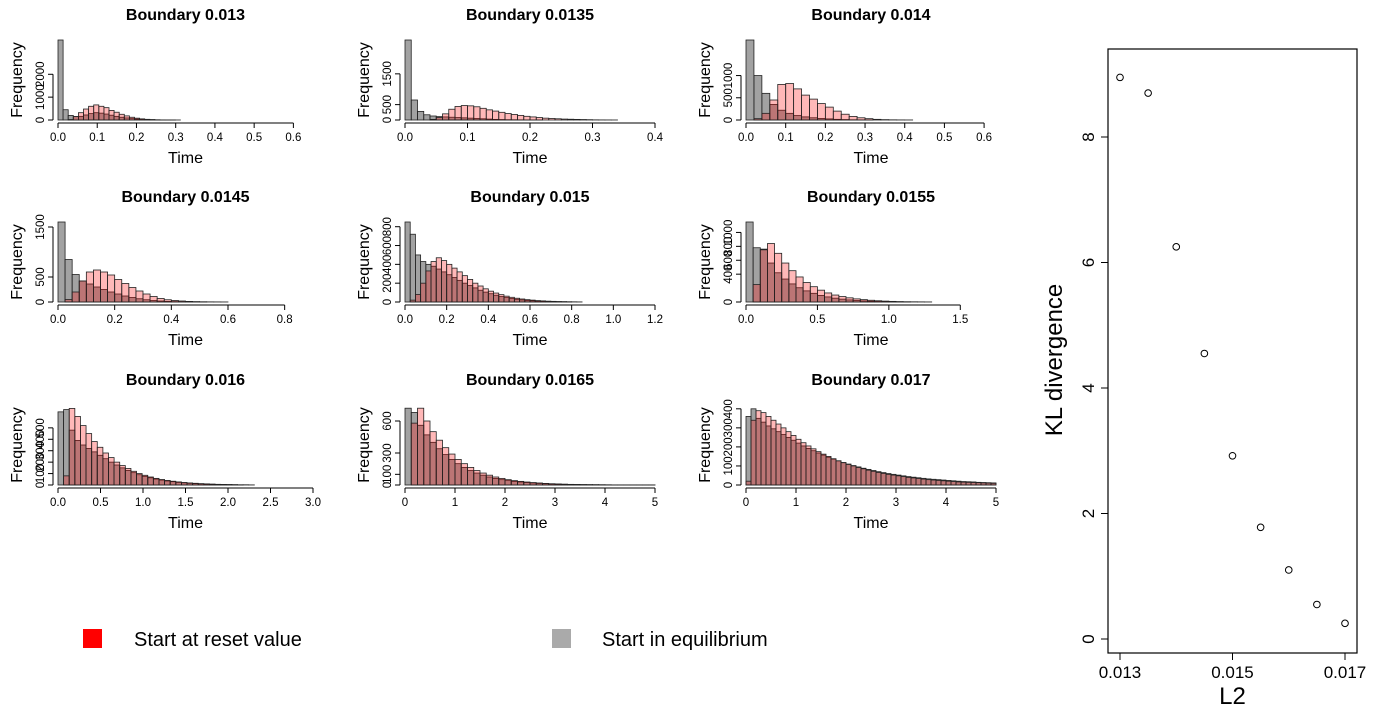  What do you see at coordinates (960, 320) in the screenshot?
I see `x-tick-label: 1.5` at bounding box center [960, 320].